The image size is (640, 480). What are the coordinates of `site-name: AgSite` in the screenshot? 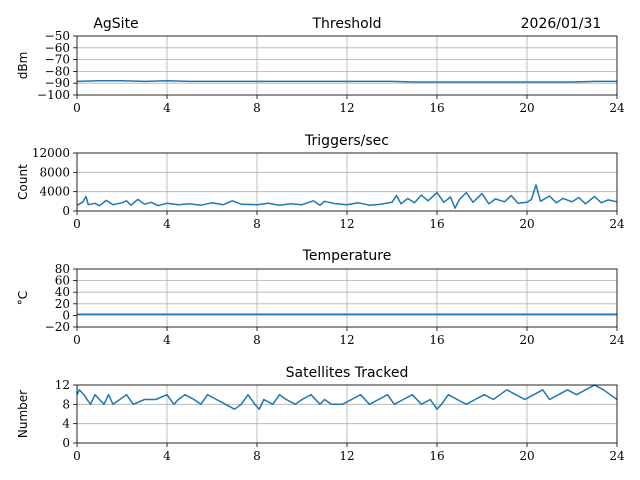 It's located at (115, 24).